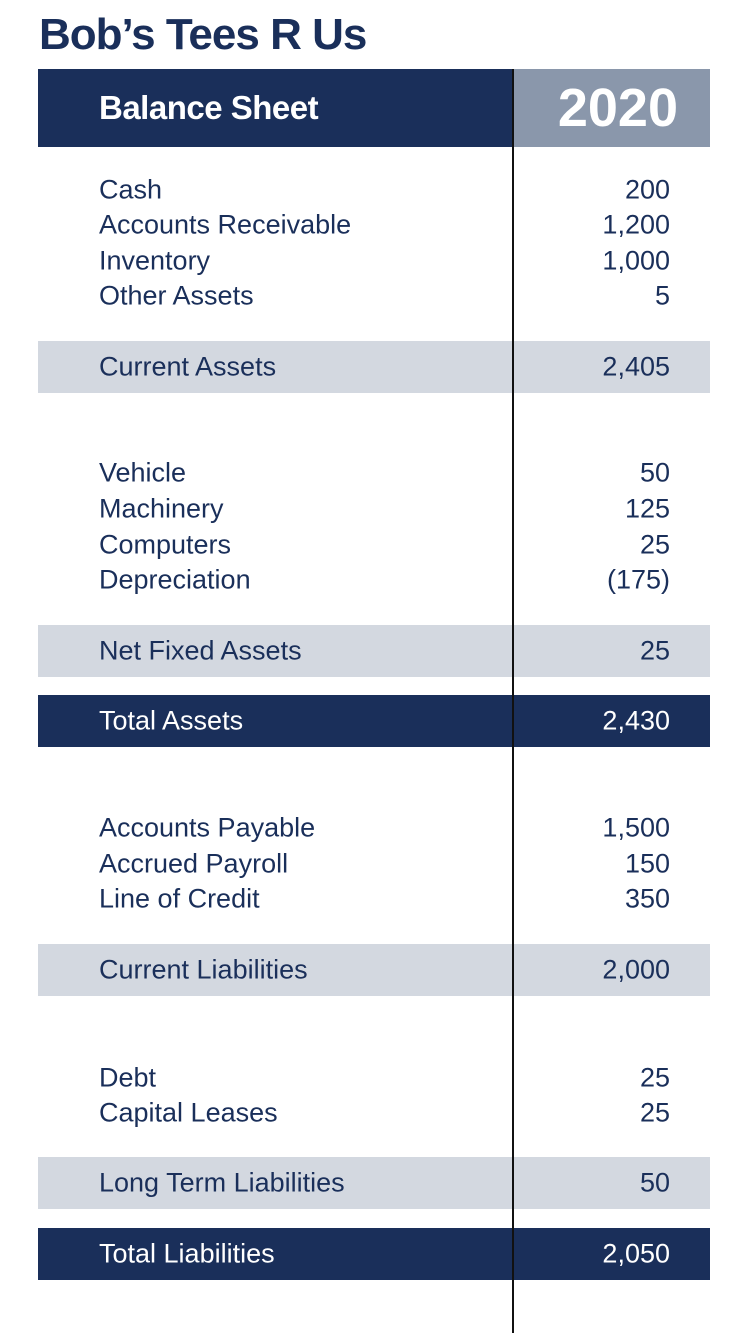  Describe the element at coordinates (647, 898) in the screenshot. I see `row-value: 350` at that location.